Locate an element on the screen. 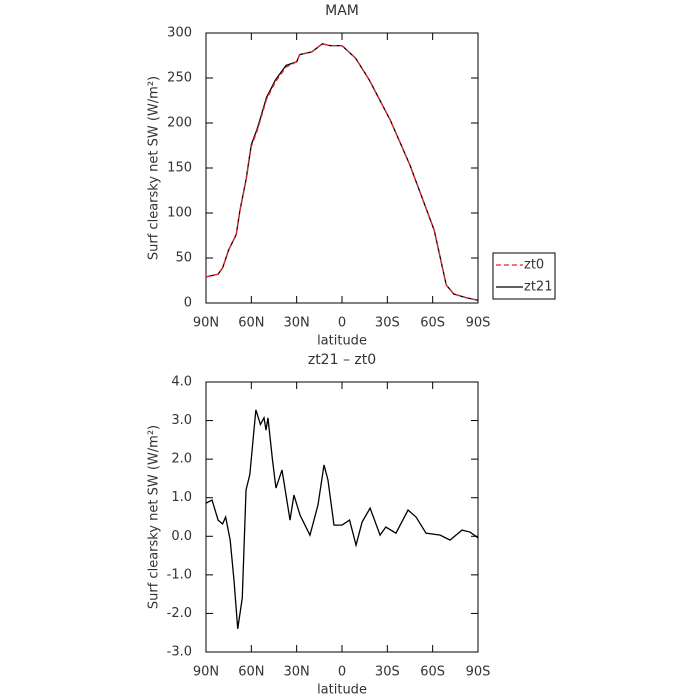 The width and height of the screenshot is (700, 700). chart-title: zt21 – zt0 is located at coordinates (342, 360).